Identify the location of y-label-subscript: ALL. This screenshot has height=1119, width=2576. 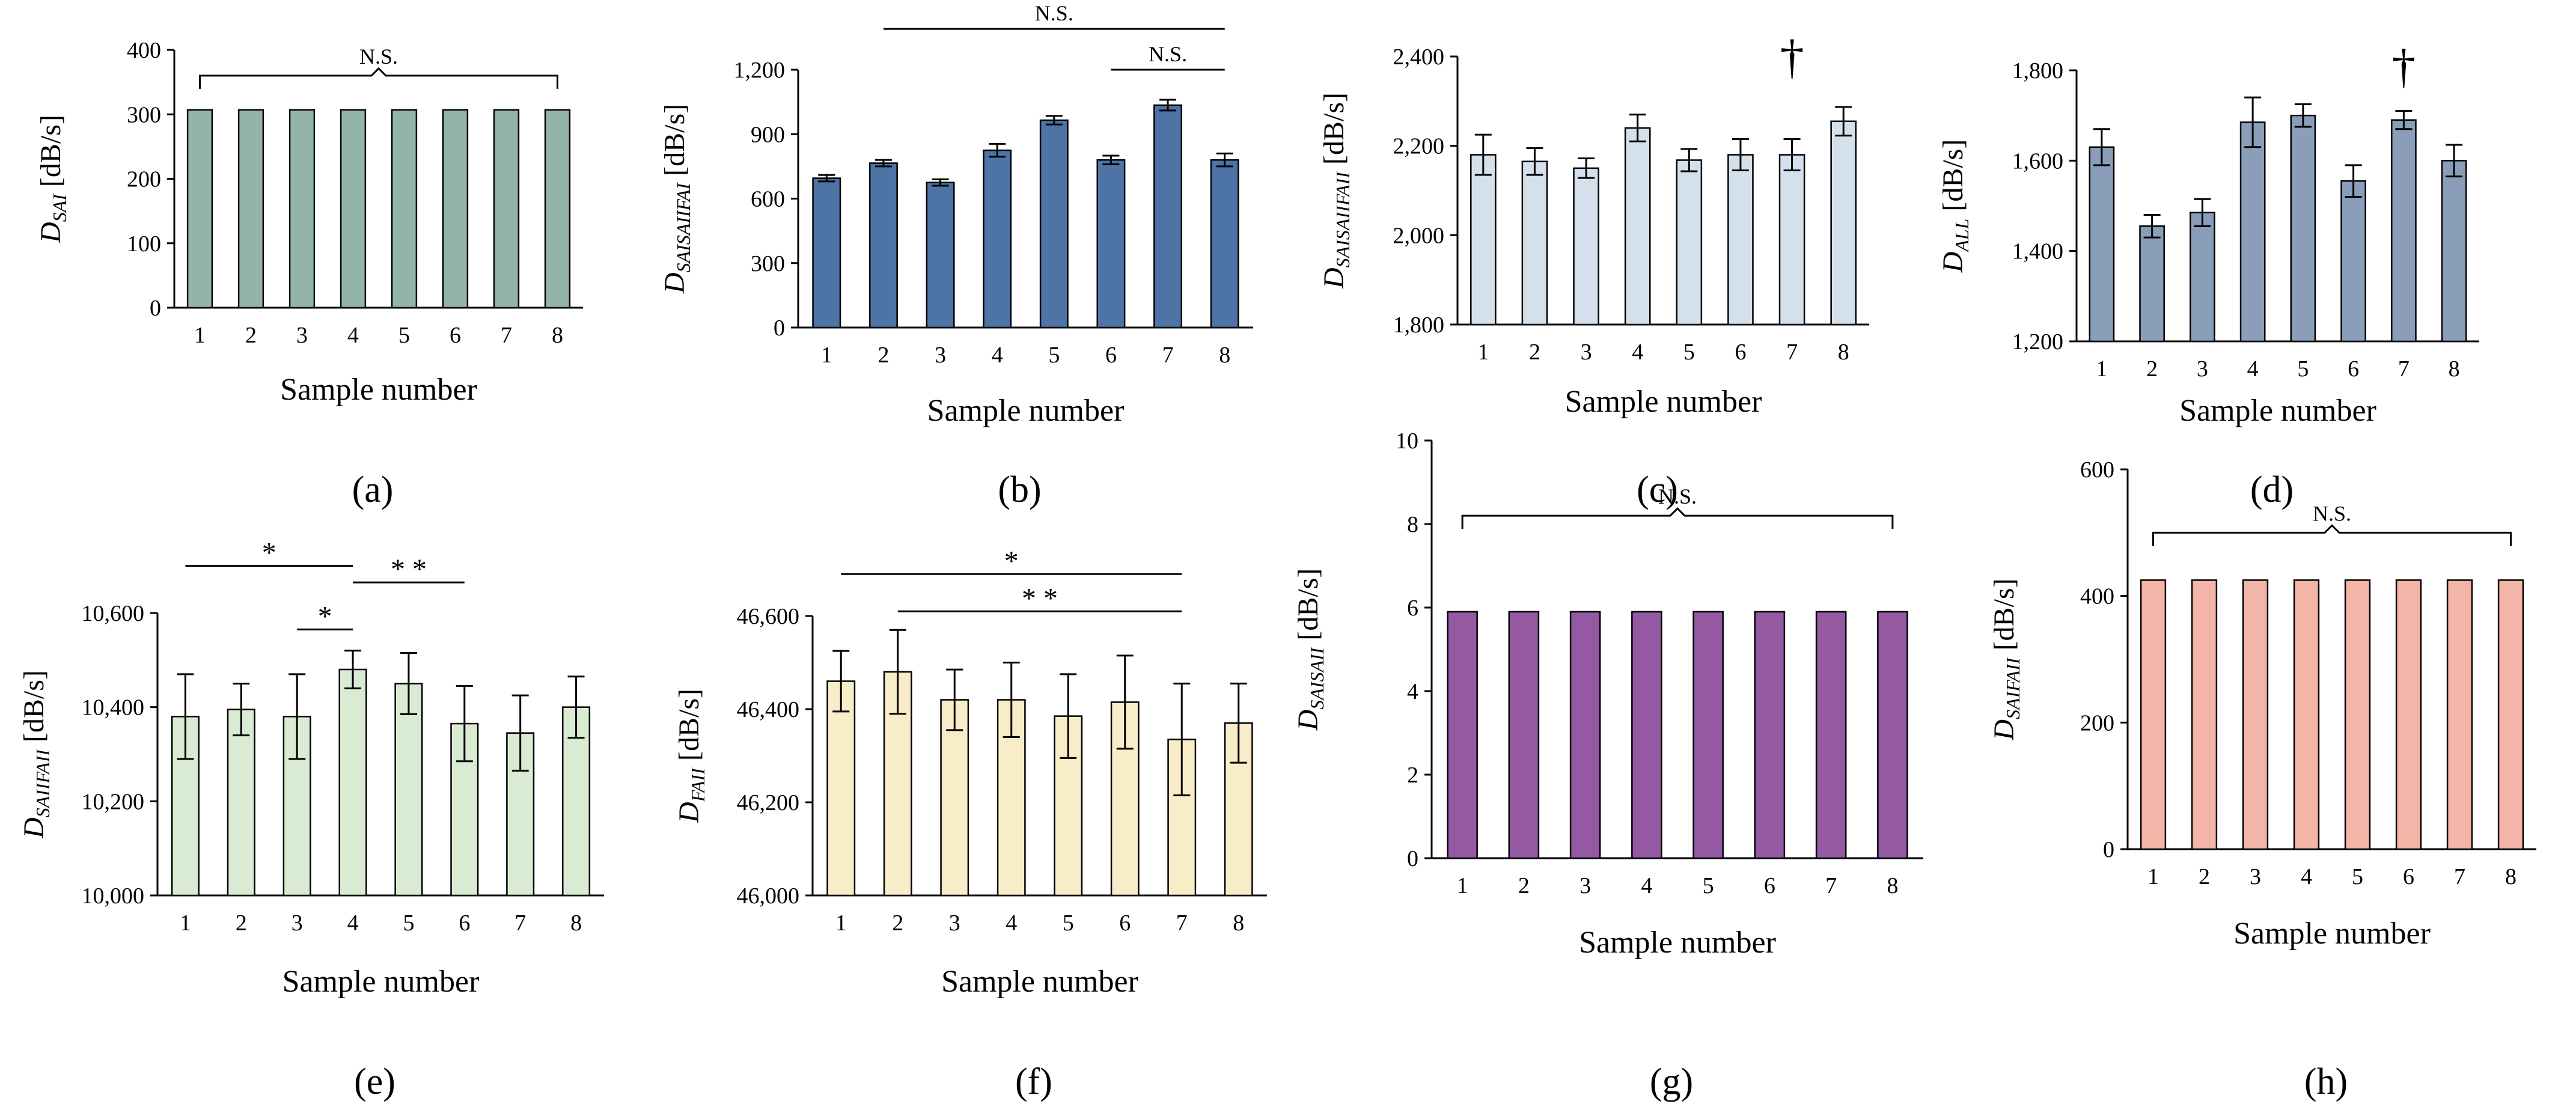
(1962, 236).